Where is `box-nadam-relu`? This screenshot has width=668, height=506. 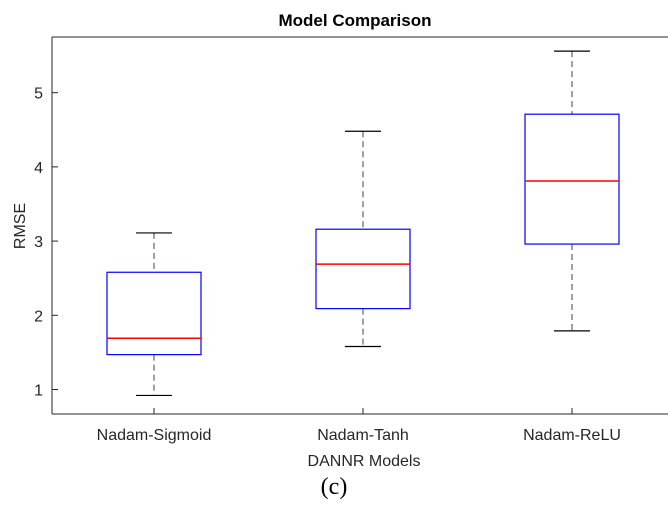 box-nadam-relu is located at coordinates (572, 191).